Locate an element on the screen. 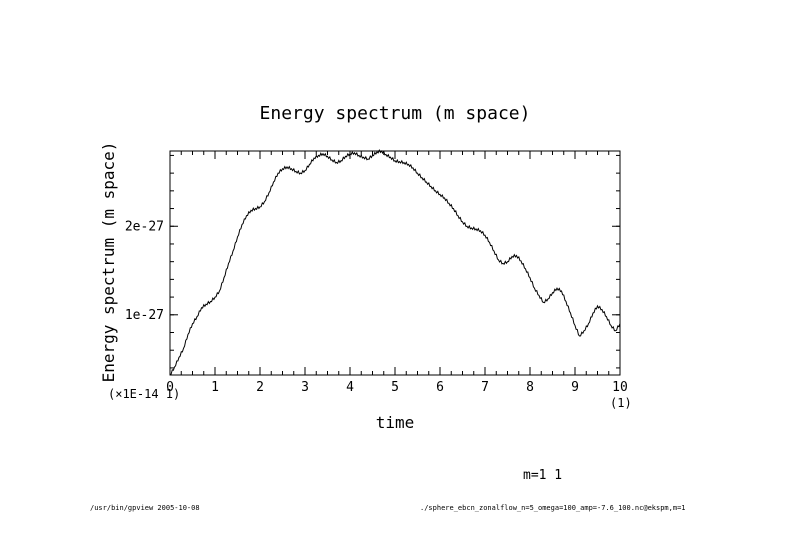 The height and width of the screenshot is (558, 789). y-axis-ticks: 1e-27 2e-27 is located at coordinates (372, 271).